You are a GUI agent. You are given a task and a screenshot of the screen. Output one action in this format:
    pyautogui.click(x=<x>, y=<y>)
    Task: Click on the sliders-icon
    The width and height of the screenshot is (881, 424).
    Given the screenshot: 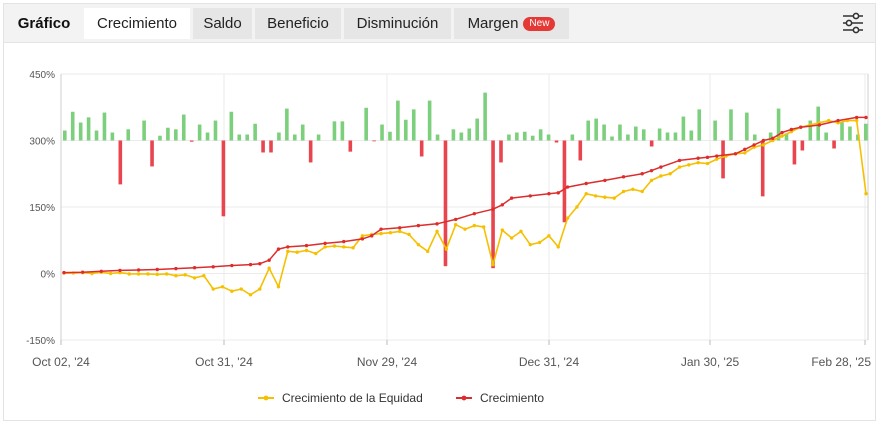 What is the action you would take?
    pyautogui.click(x=853, y=23)
    